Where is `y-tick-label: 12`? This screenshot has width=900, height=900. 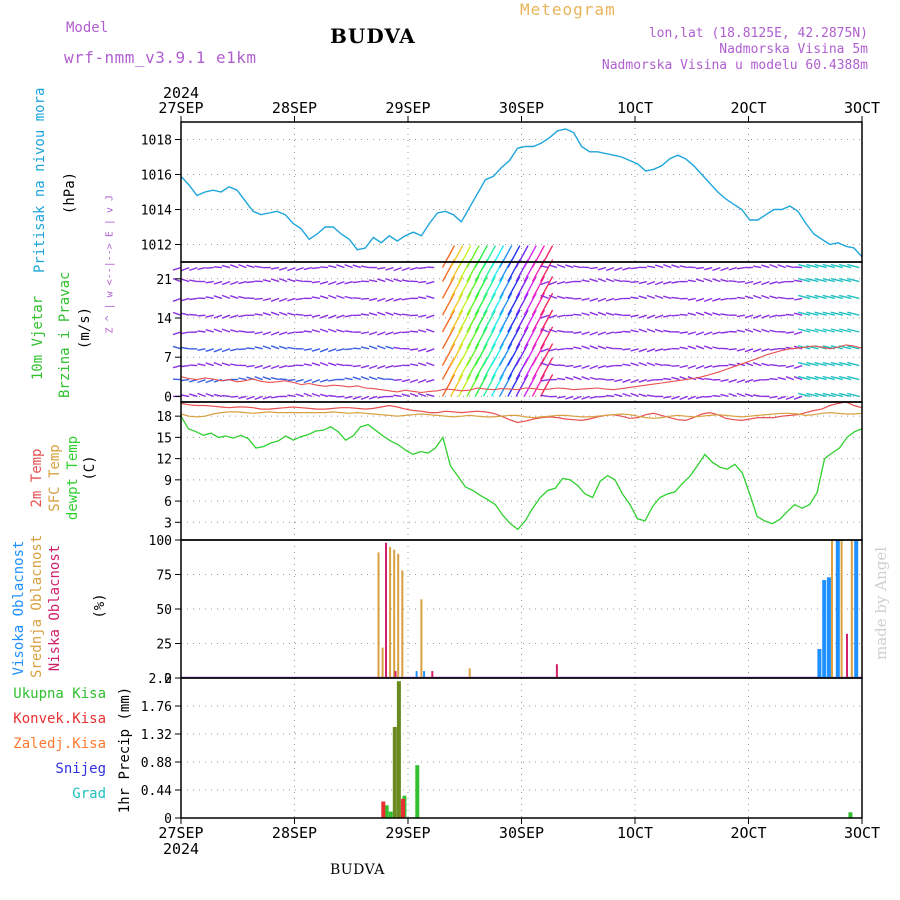 y-tick-label: 12 is located at coordinates (164, 460).